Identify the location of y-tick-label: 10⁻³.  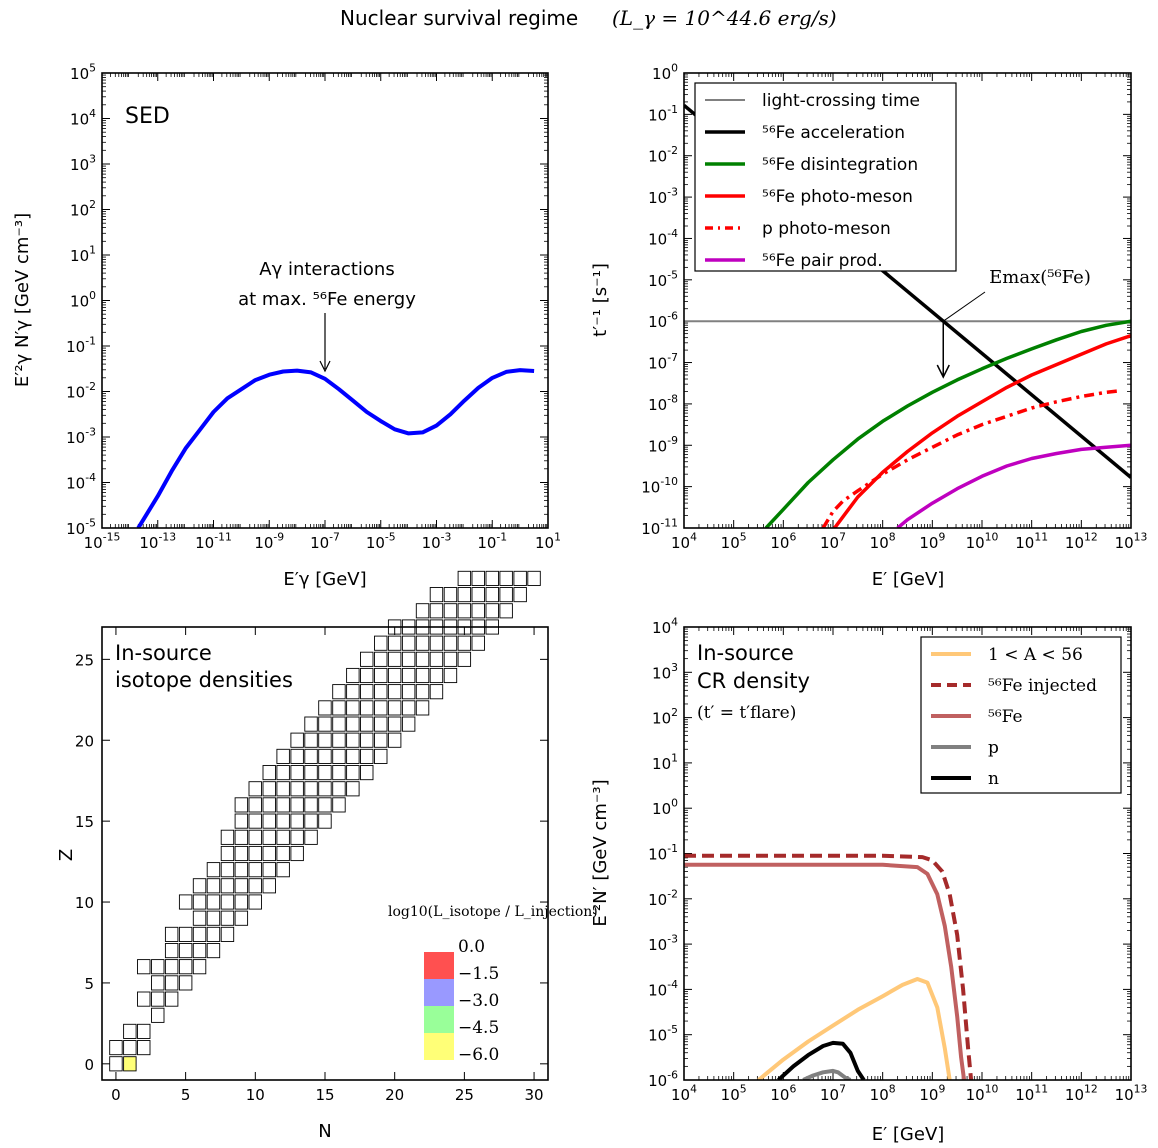
(81, 437).